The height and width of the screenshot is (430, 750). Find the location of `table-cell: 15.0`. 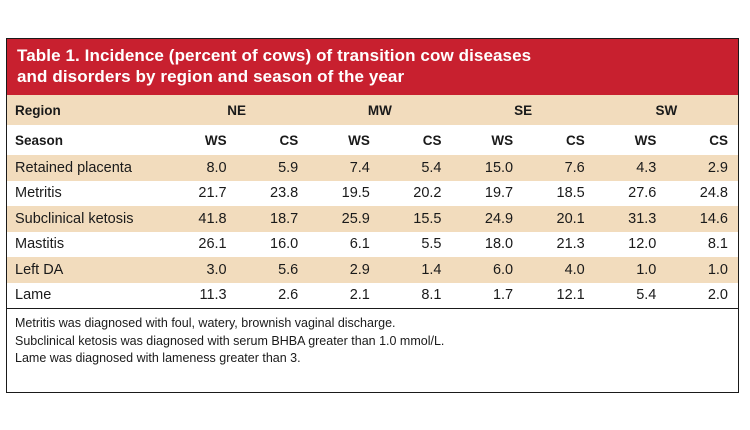

table-cell: 15.0 is located at coordinates (499, 167).